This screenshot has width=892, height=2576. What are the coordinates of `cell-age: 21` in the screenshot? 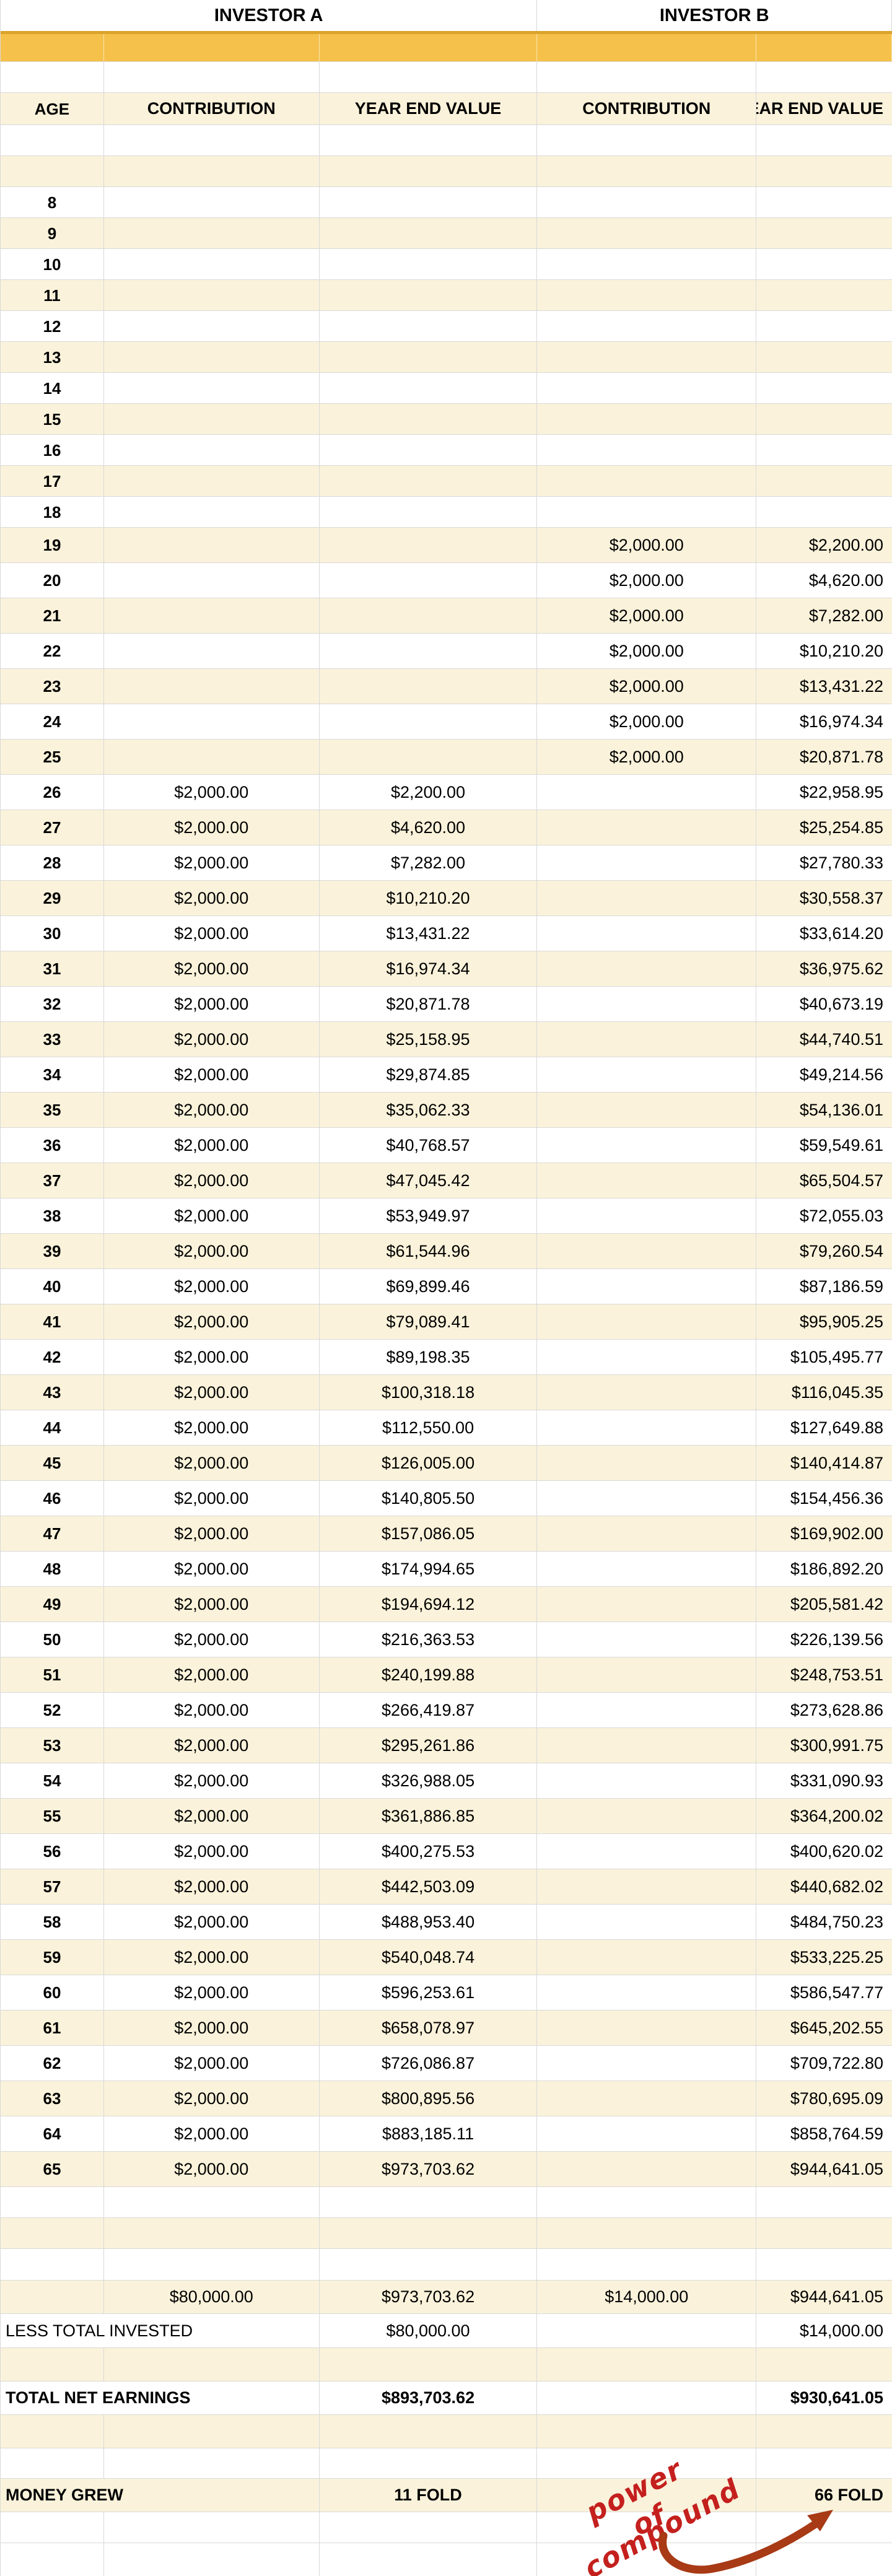 It's located at (53, 615).